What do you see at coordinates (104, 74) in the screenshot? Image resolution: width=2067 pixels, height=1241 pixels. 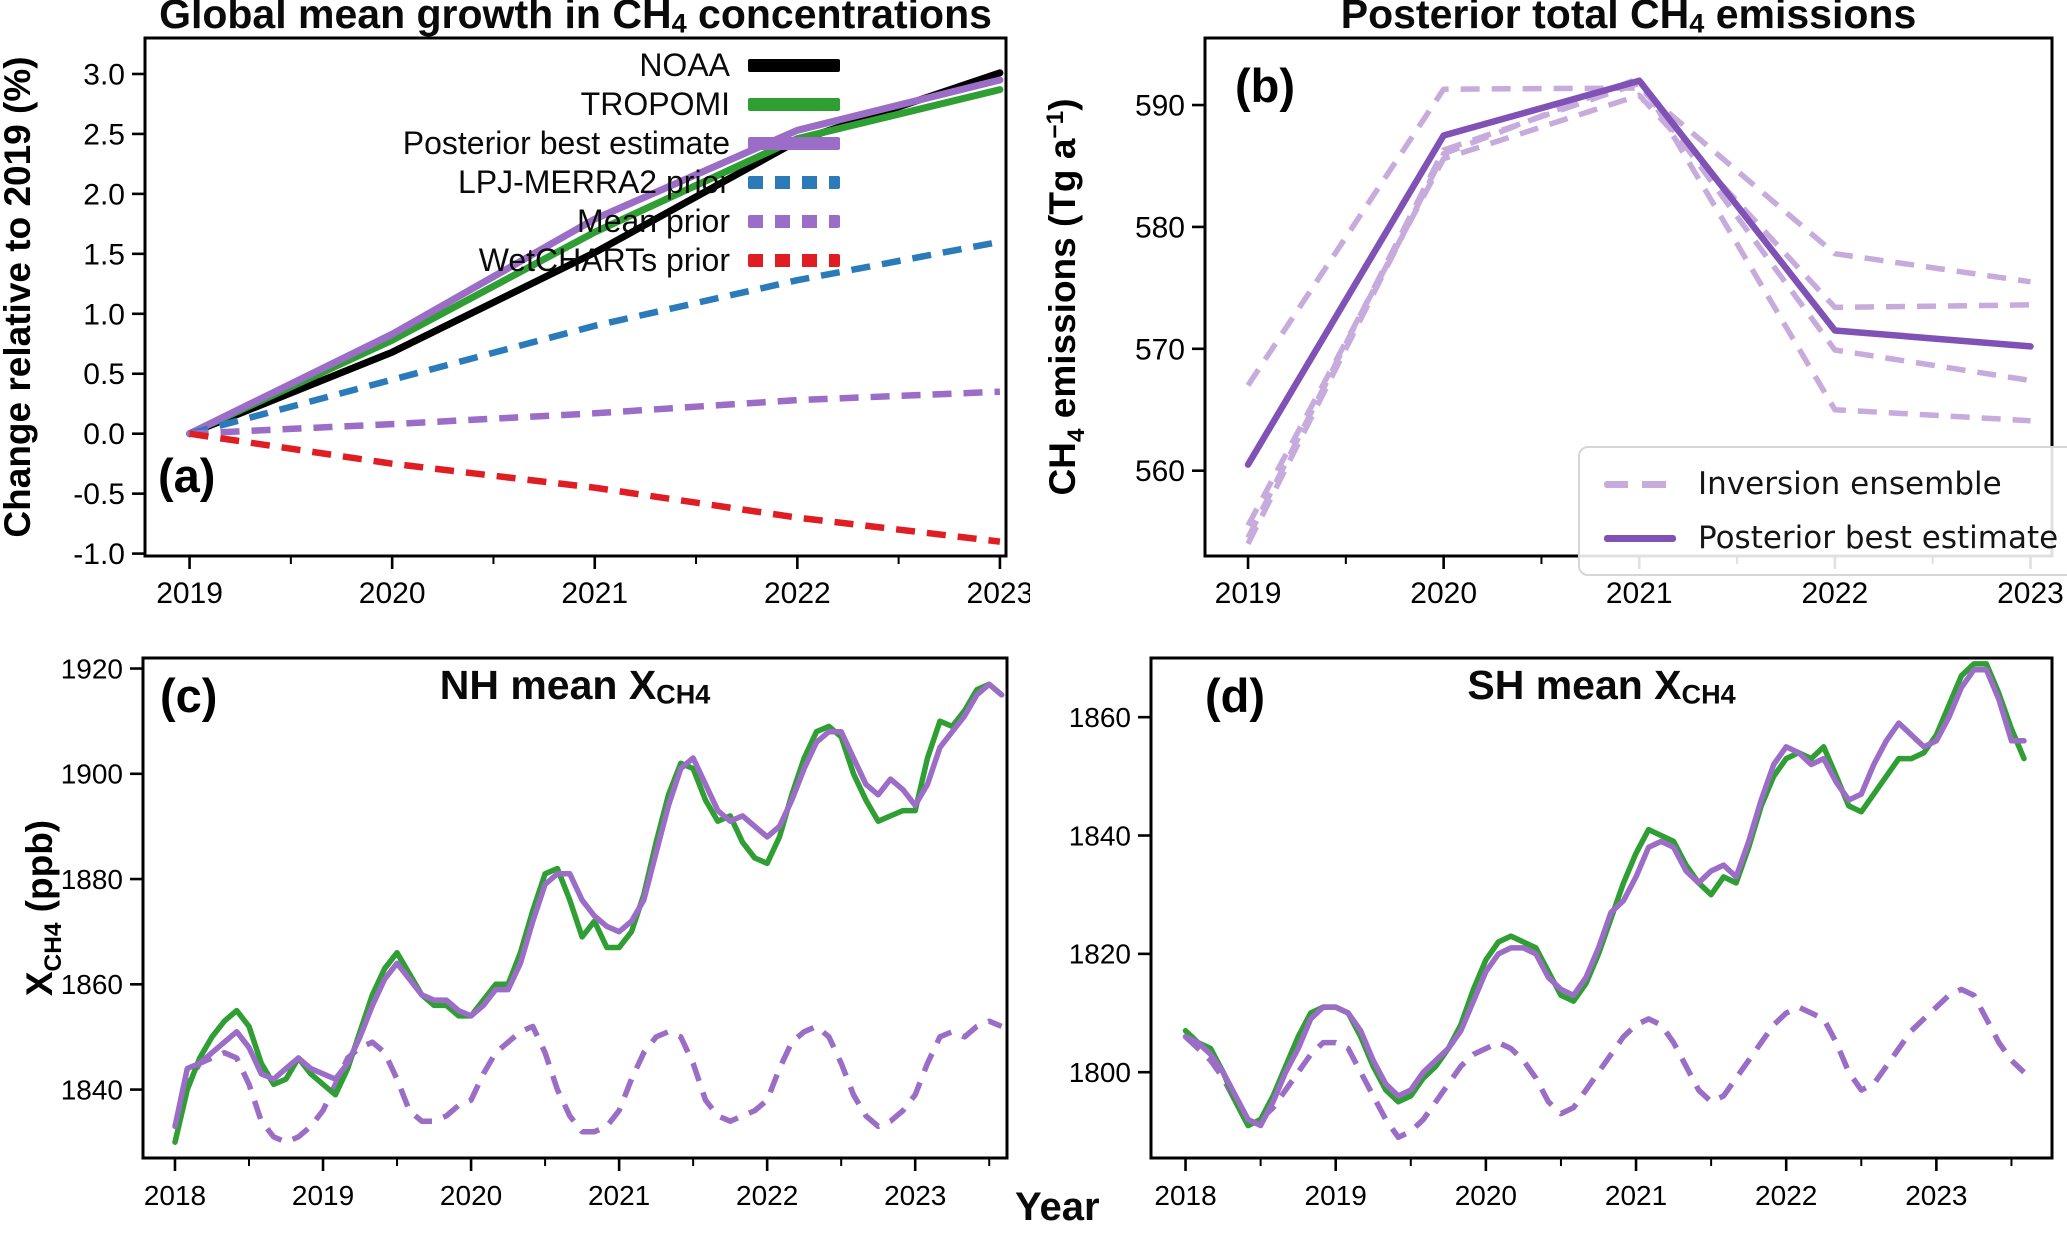 I see `svg-text: 3.0` at bounding box center [104, 74].